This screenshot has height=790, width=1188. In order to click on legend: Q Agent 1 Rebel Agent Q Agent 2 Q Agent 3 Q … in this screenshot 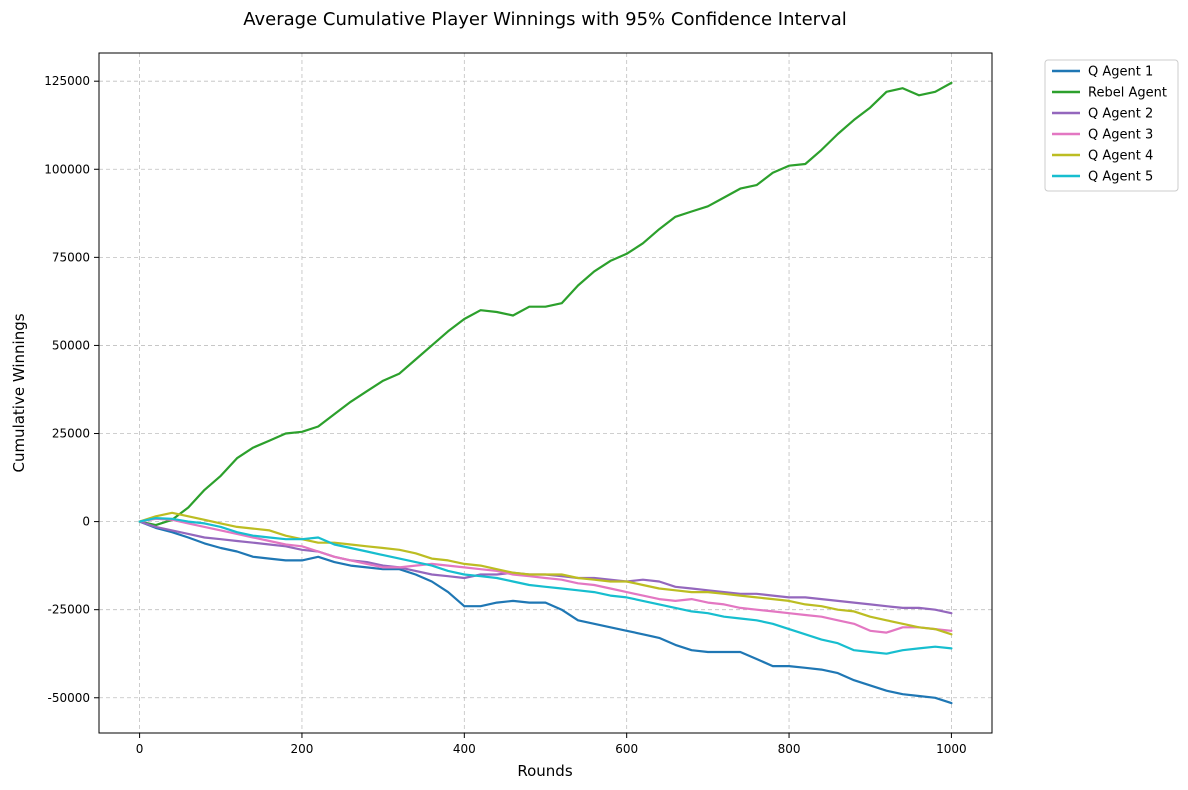, I will do `click(1111, 125)`.